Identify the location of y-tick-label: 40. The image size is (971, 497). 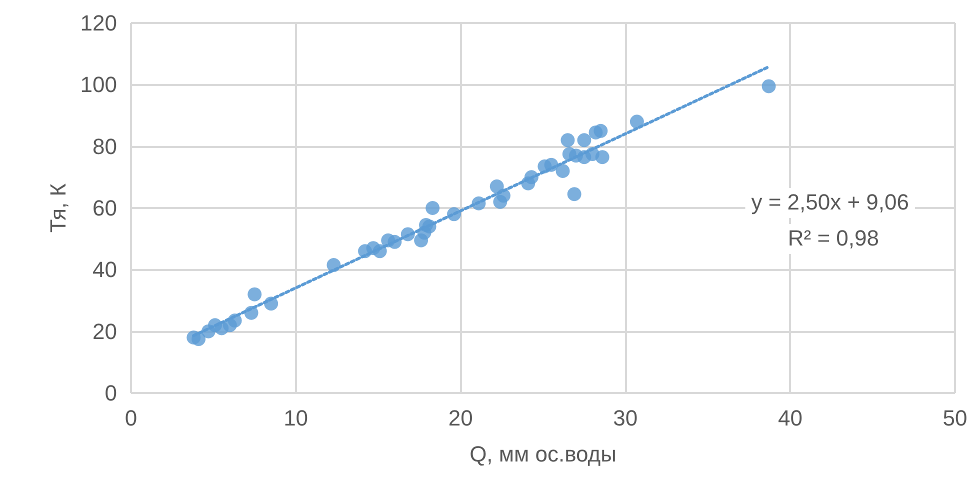
(104, 269).